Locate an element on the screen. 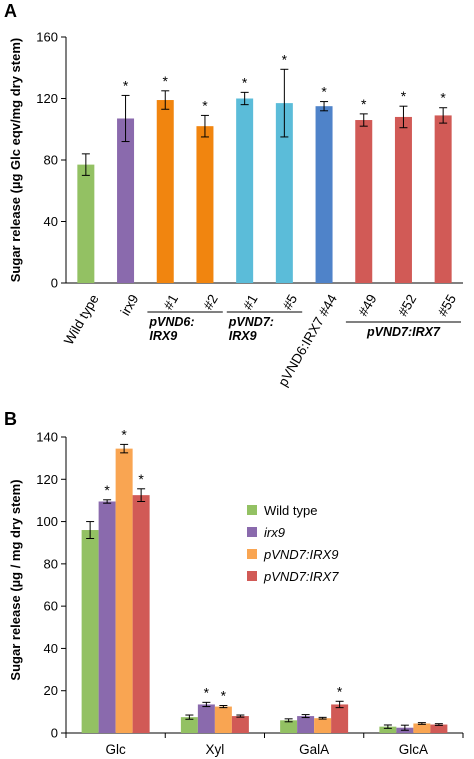  group-label-a: pVND7: IRX9 is located at coordinates (251, 329).